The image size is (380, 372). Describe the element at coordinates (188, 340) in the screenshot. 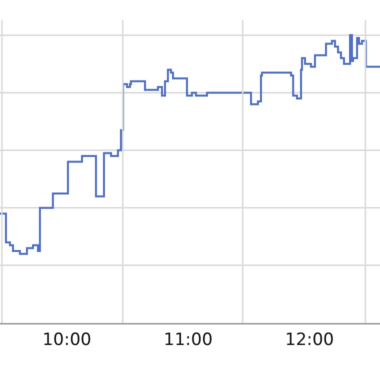

I see `x-tick-label: 11:00` at that location.